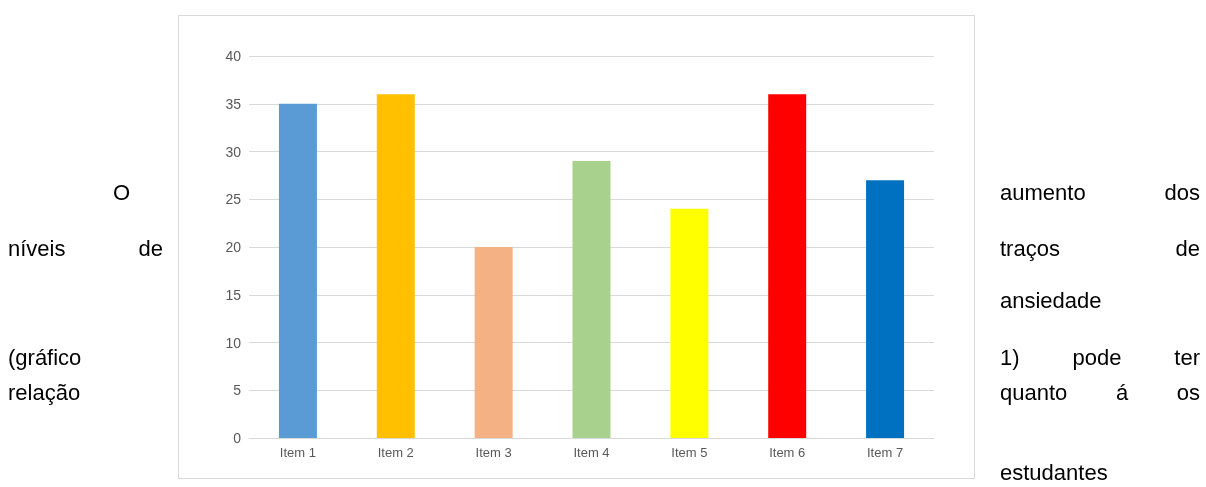 Image resolution: width=1206 pixels, height=487 pixels. Describe the element at coordinates (1100, 193) in the screenshot. I see `text: aumento dos` at that location.